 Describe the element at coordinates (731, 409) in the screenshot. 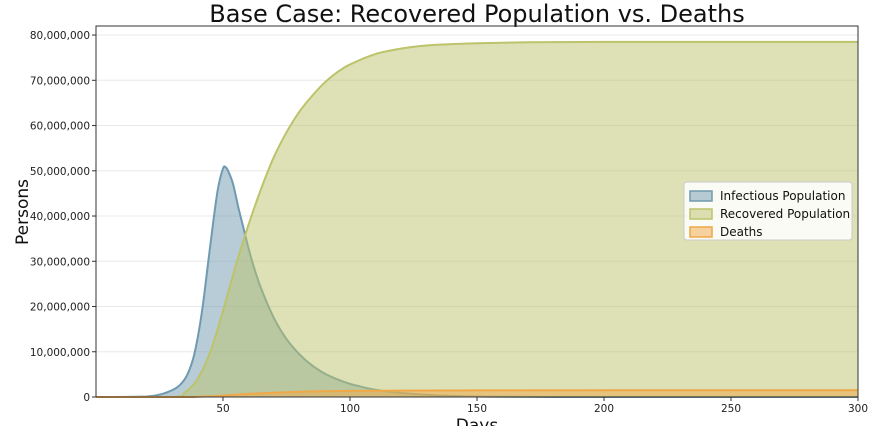

I see `x-tick-label: 250` at that location.